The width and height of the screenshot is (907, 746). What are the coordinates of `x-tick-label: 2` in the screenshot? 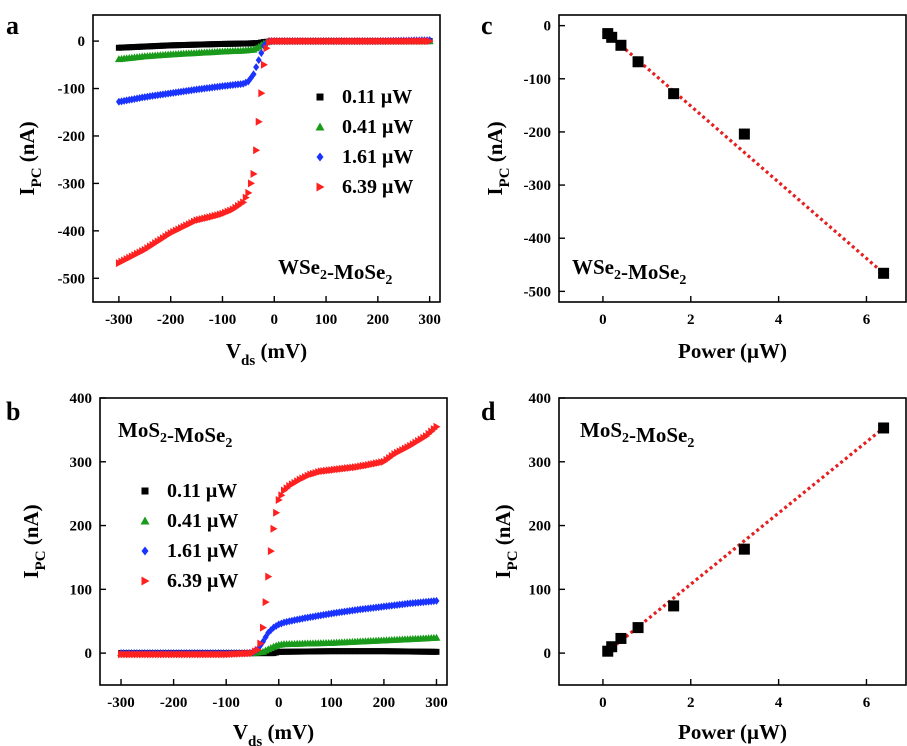 It's located at (691, 320).